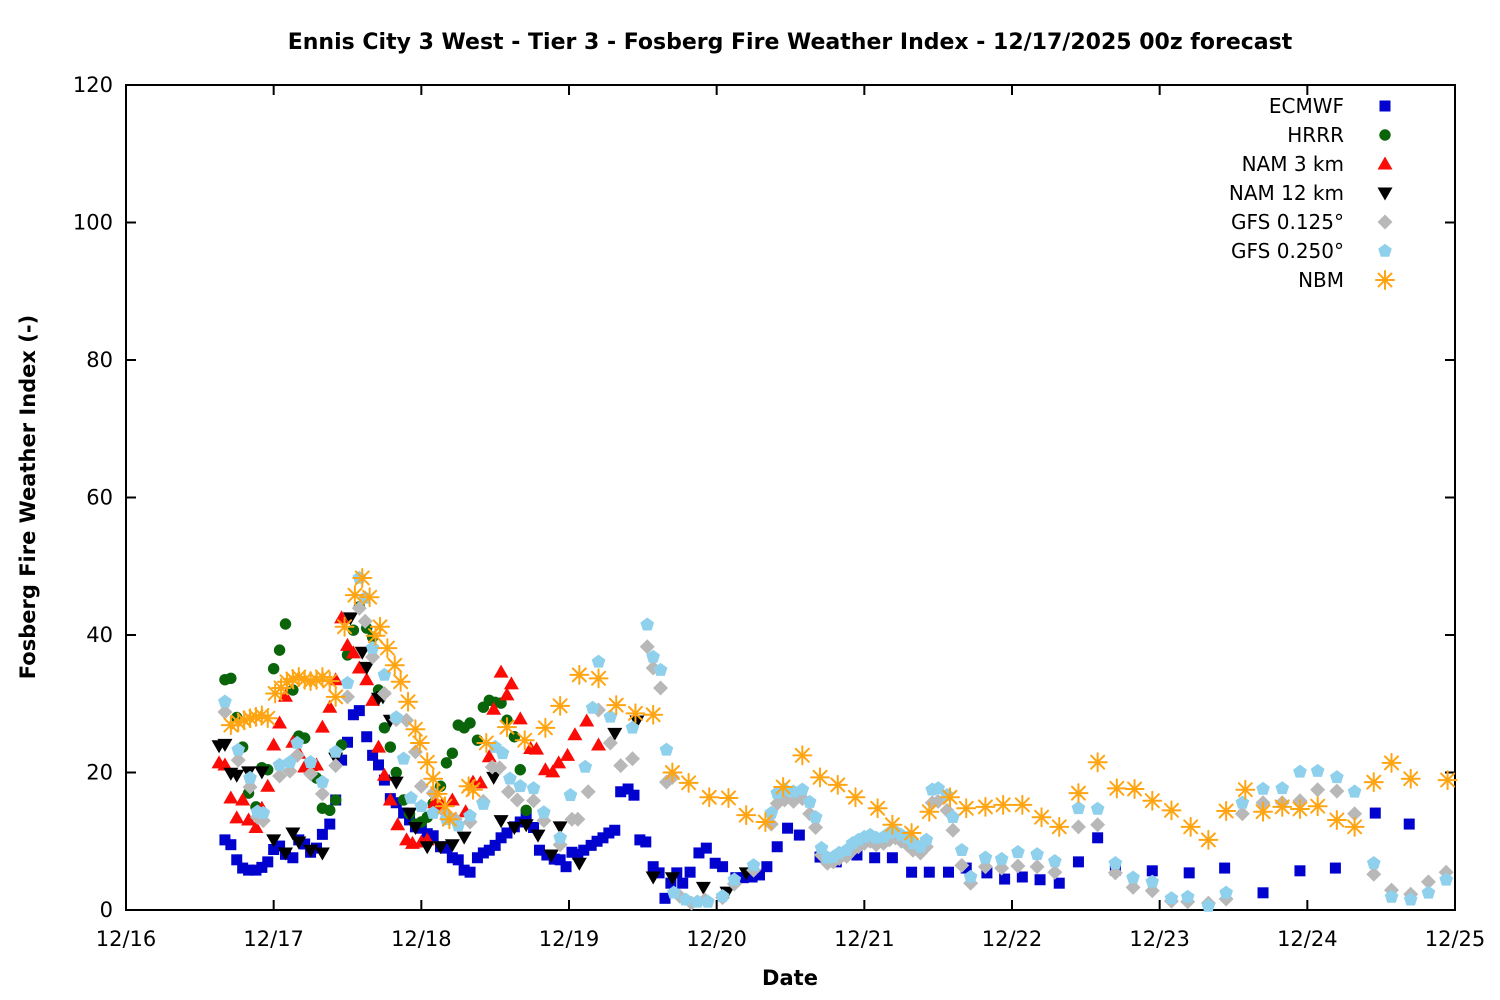 This screenshot has height=1000, width=1500. Describe the element at coordinates (1385, 222) in the screenshot. I see `diamond-marker-icon` at that location.